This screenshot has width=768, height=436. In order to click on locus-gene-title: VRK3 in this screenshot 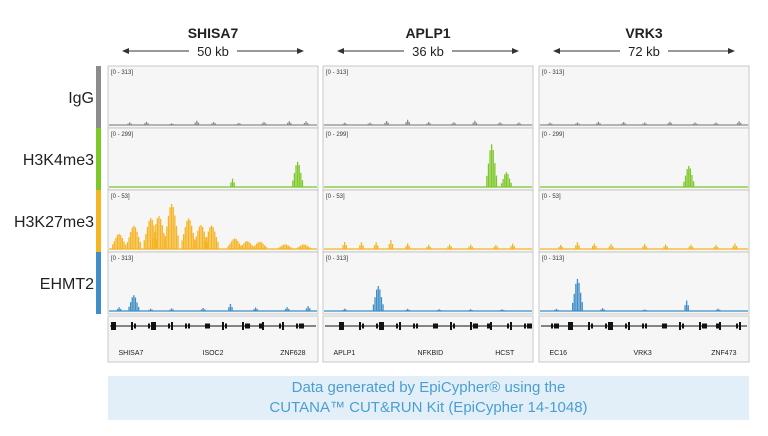, I will do `click(644, 33)`.